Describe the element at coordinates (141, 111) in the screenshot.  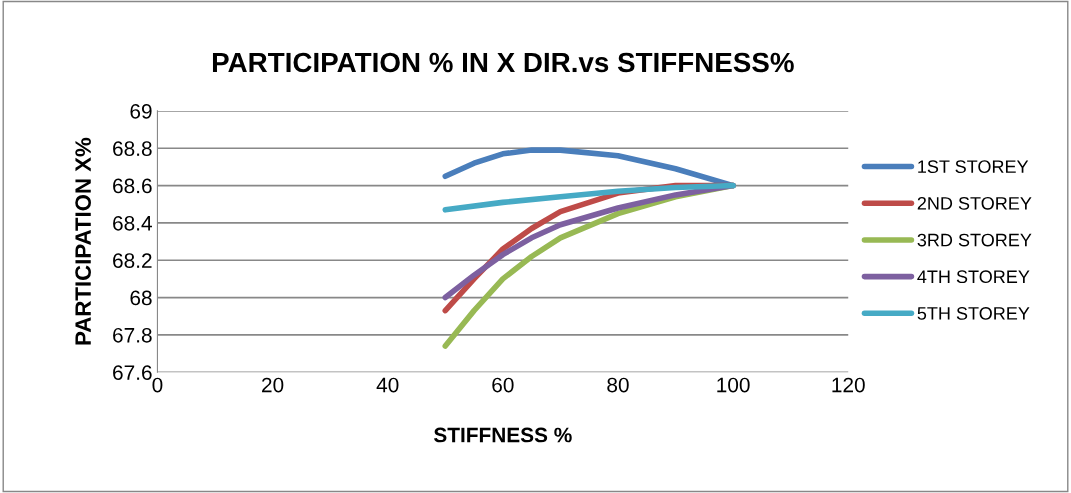
I see `y-tick-label: 69` at that location.